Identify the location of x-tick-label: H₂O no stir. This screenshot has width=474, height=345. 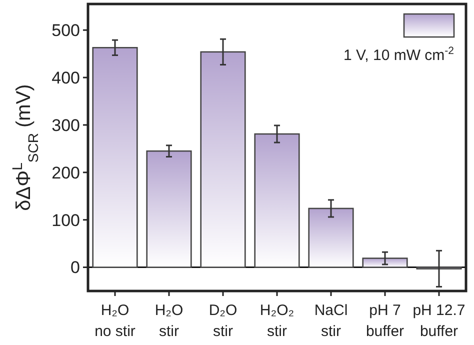
(115, 321).